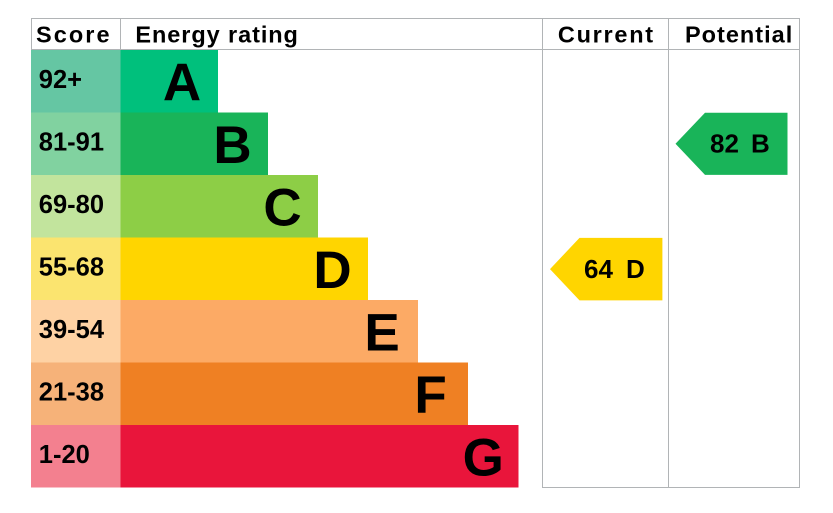 Image resolution: width=833 pixels, height=513 pixels. What do you see at coordinates (483, 457) in the screenshot?
I see `svg-text: G` at bounding box center [483, 457].